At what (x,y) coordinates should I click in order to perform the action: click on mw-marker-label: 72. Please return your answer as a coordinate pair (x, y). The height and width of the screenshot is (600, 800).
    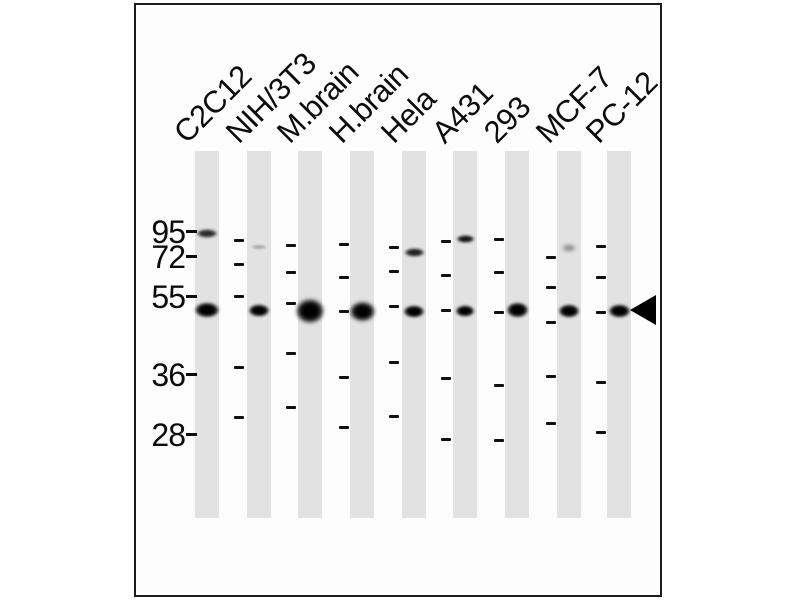
    Looking at the image, I should click on (168, 257).